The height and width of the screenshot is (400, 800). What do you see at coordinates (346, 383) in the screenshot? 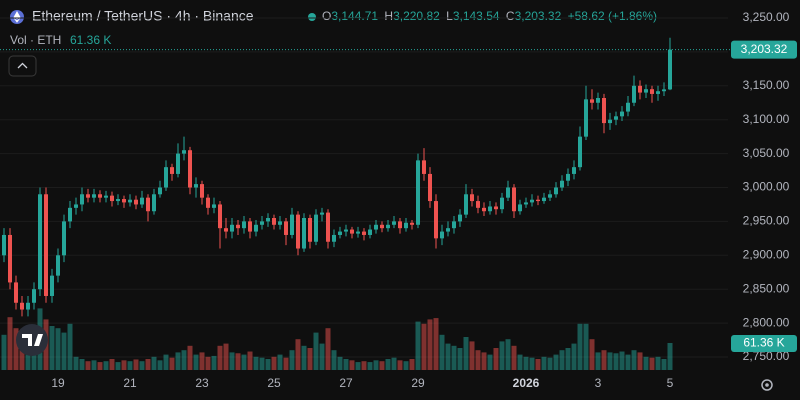
I see `x-tick-label: 27` at bounding box center [346, 383].